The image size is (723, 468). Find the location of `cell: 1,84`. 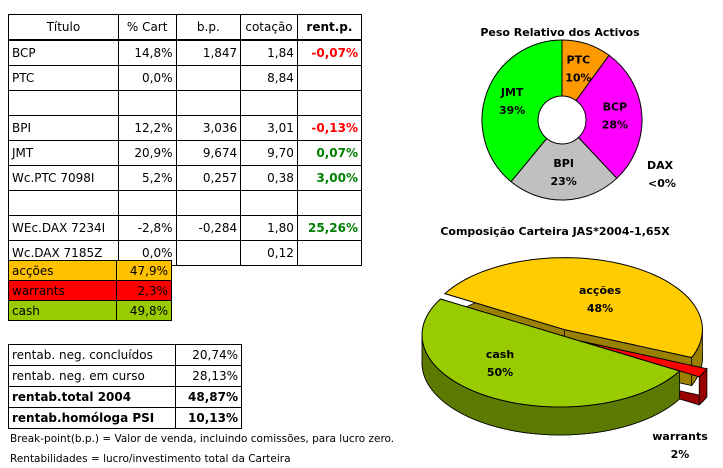

cell: 1,84 is located at coordinates (269, 52).